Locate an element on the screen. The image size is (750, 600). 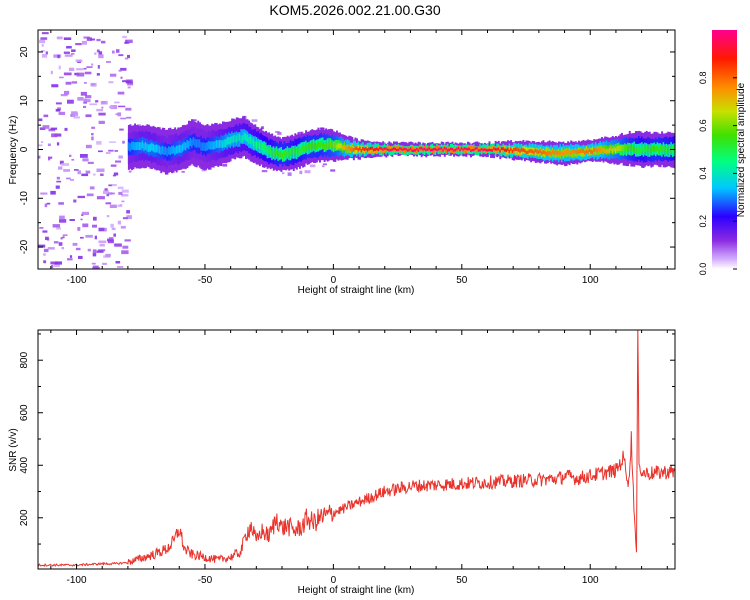
y-tick-label: 600 is located at coordinates (24, 412).